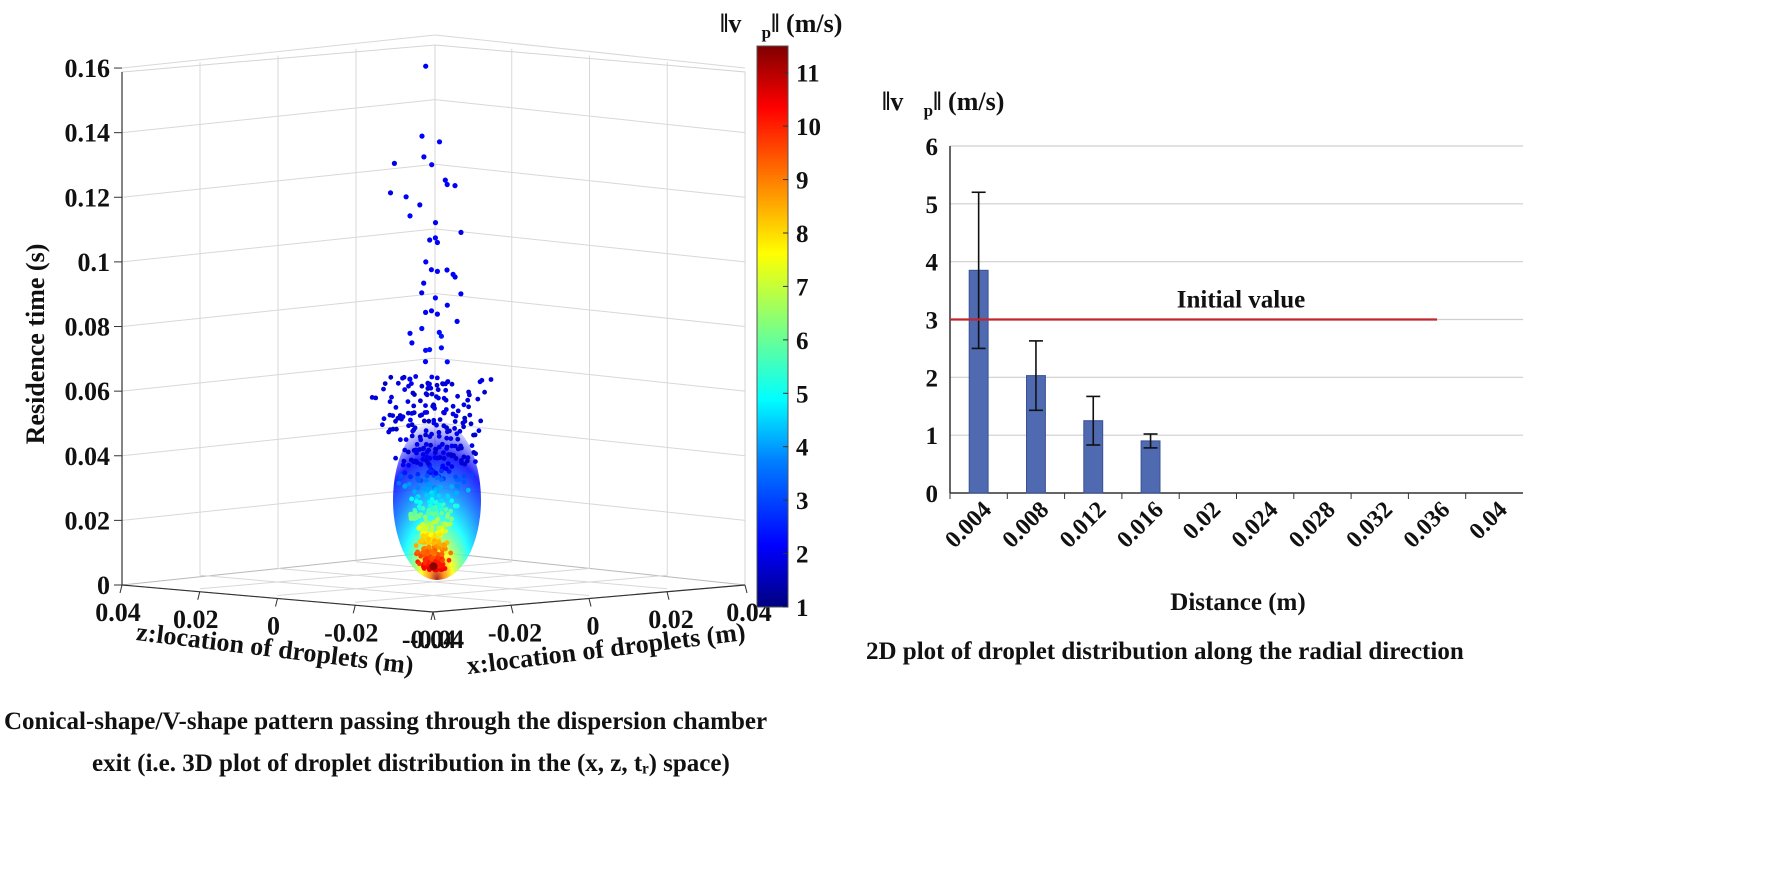 The width and height of the screenshot is (1776, 886). I want to click on x-tick-label: -0.02, so click(515, 632).